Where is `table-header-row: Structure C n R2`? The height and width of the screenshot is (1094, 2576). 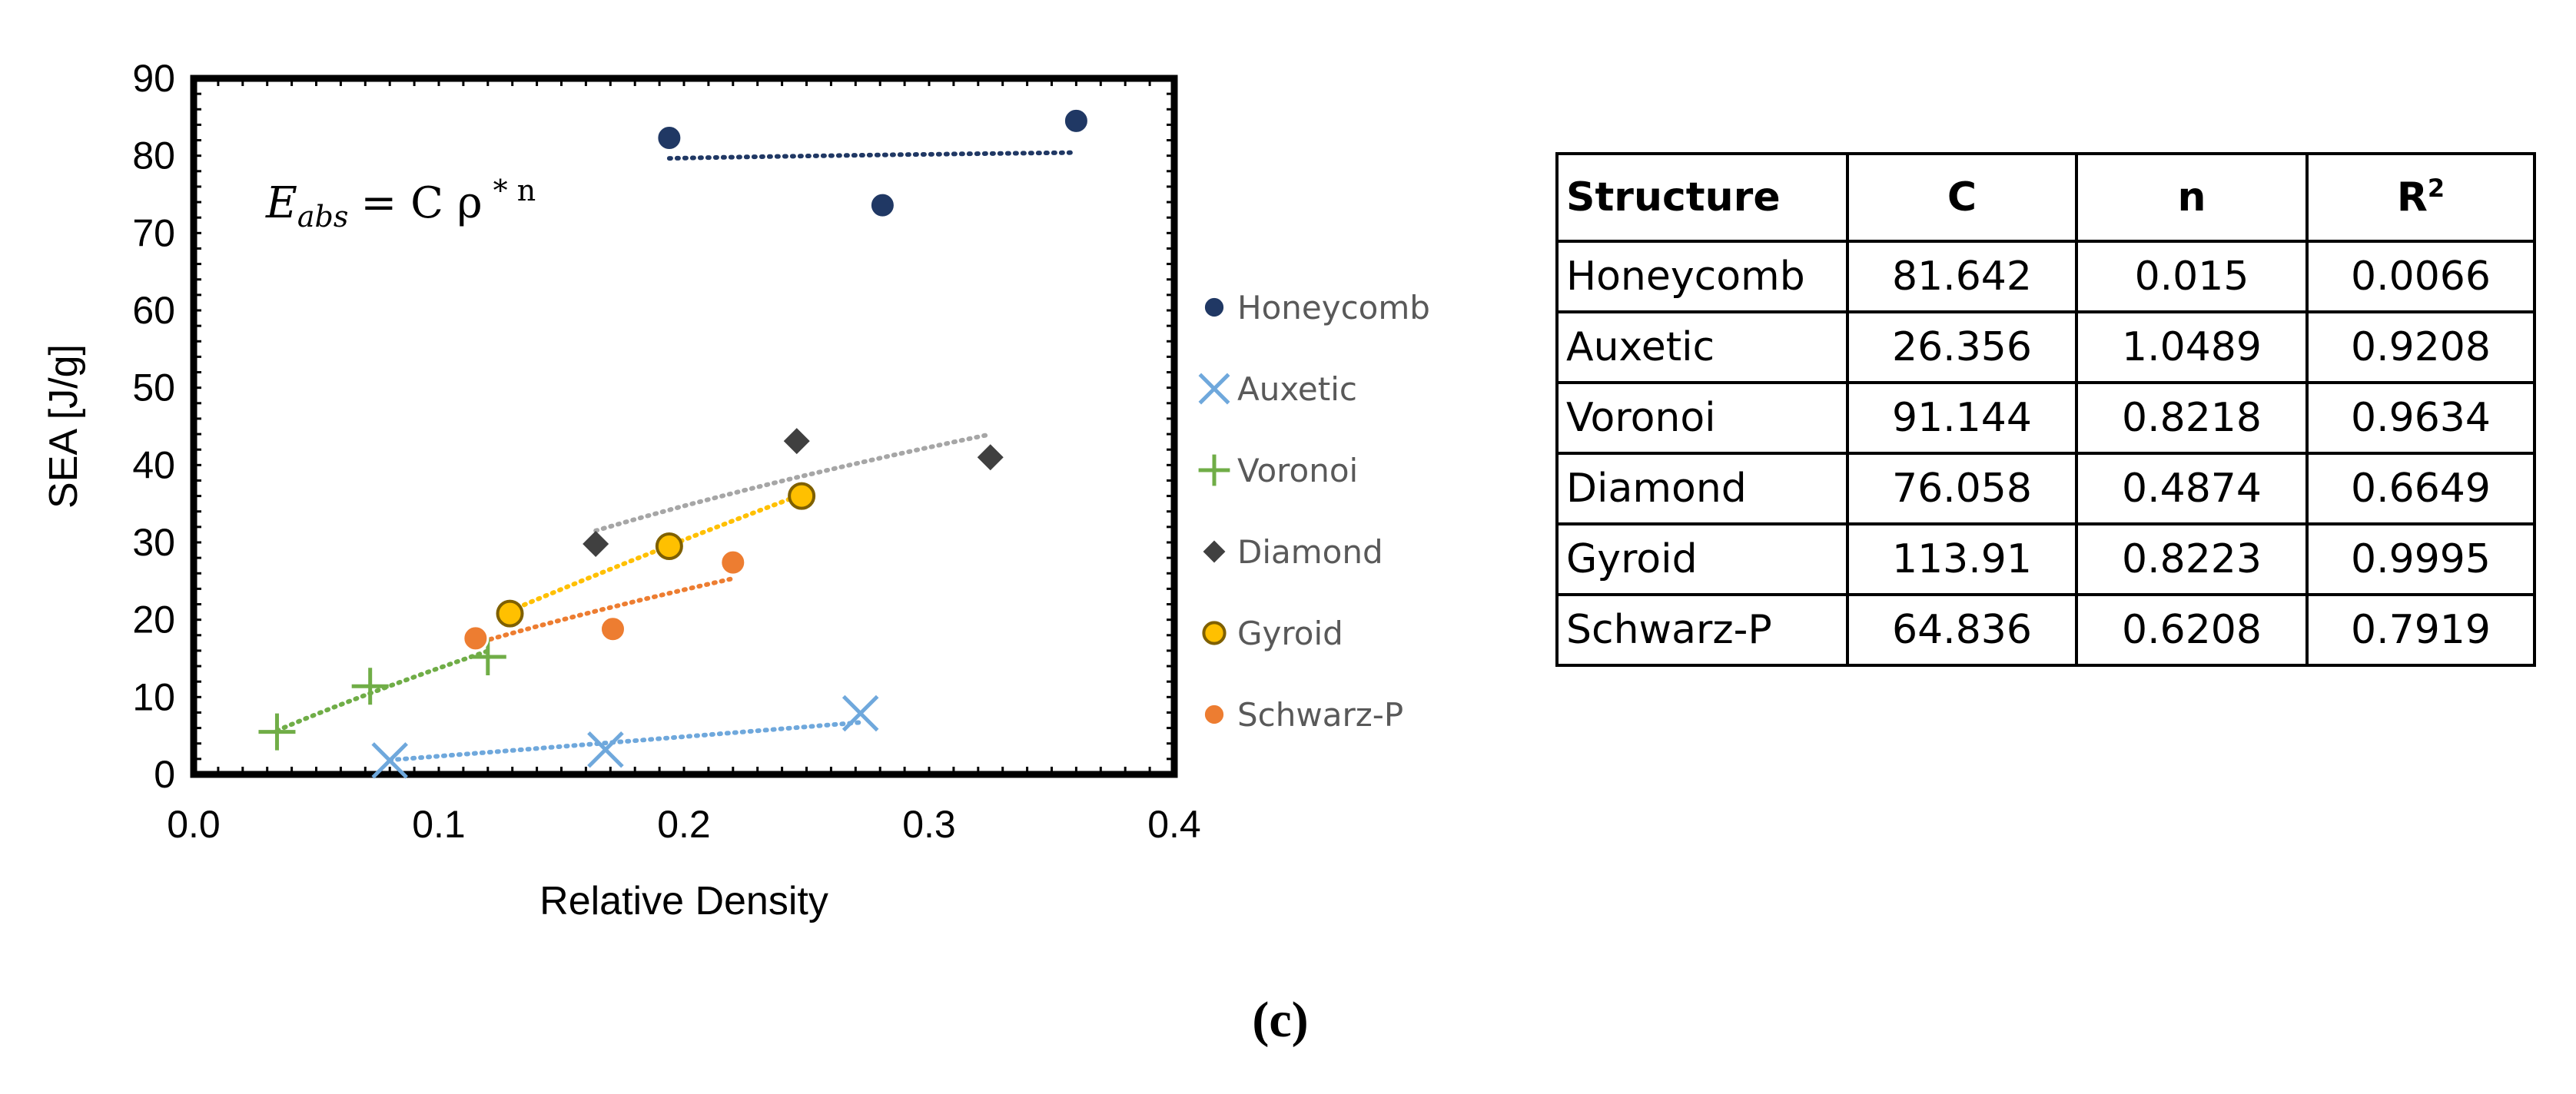
table-header-row: Structure C n R2 is located at coordinates (2045, 197).